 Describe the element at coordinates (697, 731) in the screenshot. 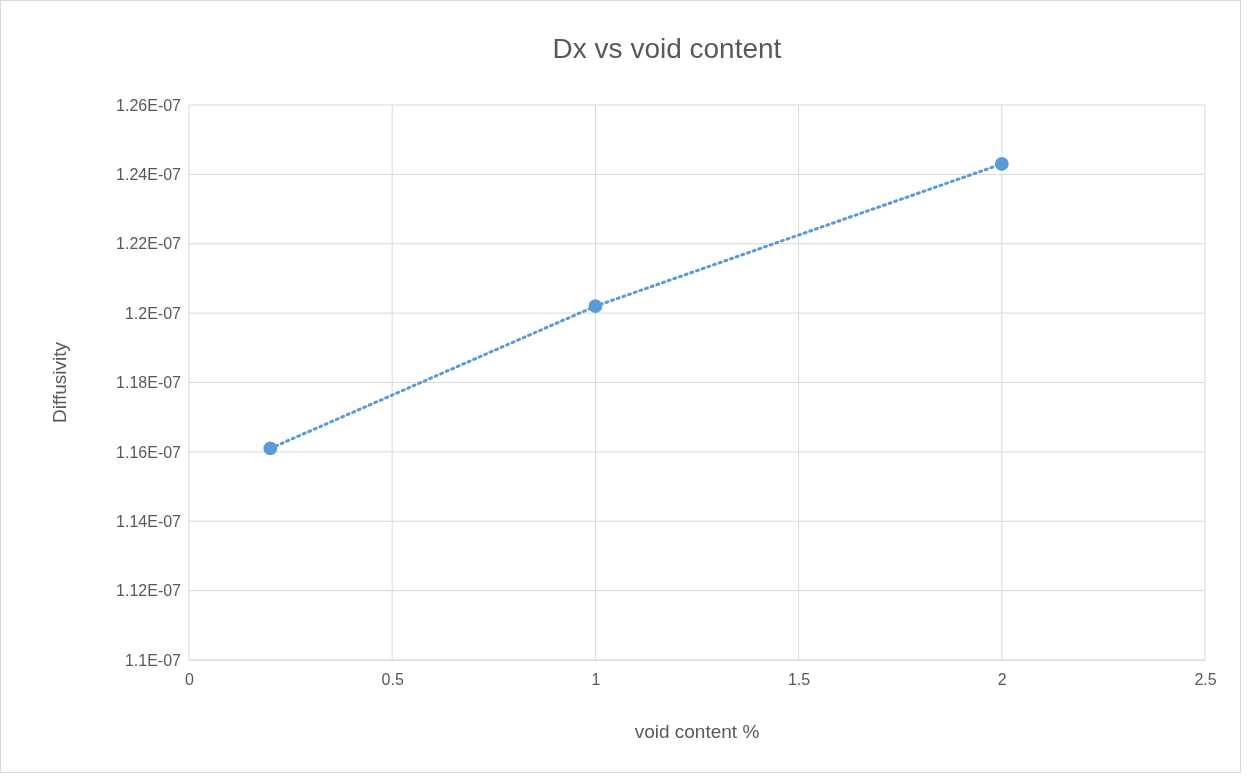

I see `x-axis-title: void content %` at that location.